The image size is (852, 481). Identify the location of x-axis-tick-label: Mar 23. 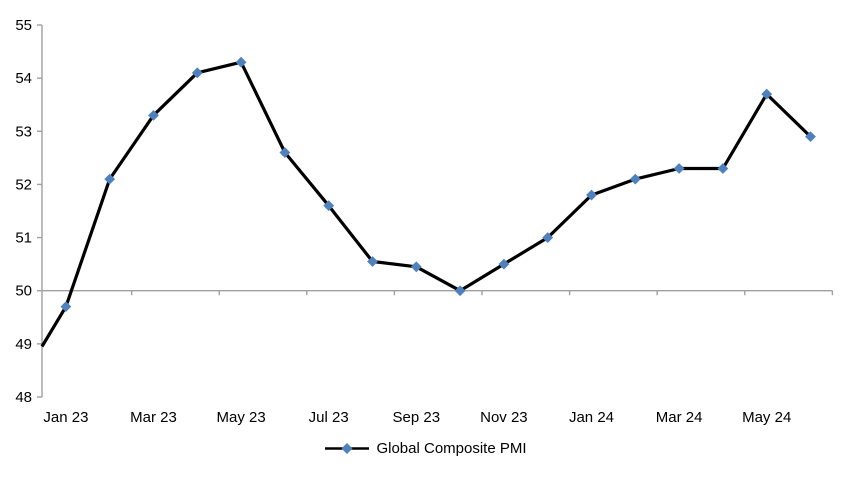
(153, 417).